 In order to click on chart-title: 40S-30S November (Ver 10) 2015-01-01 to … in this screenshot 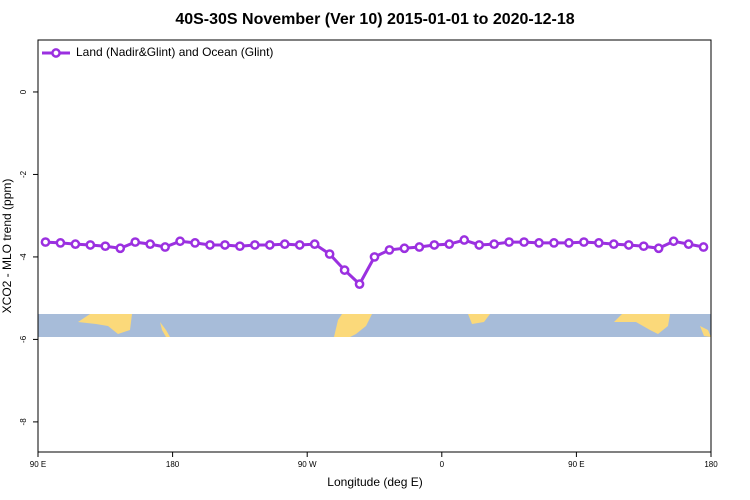, I will do `click(374, 19)`.